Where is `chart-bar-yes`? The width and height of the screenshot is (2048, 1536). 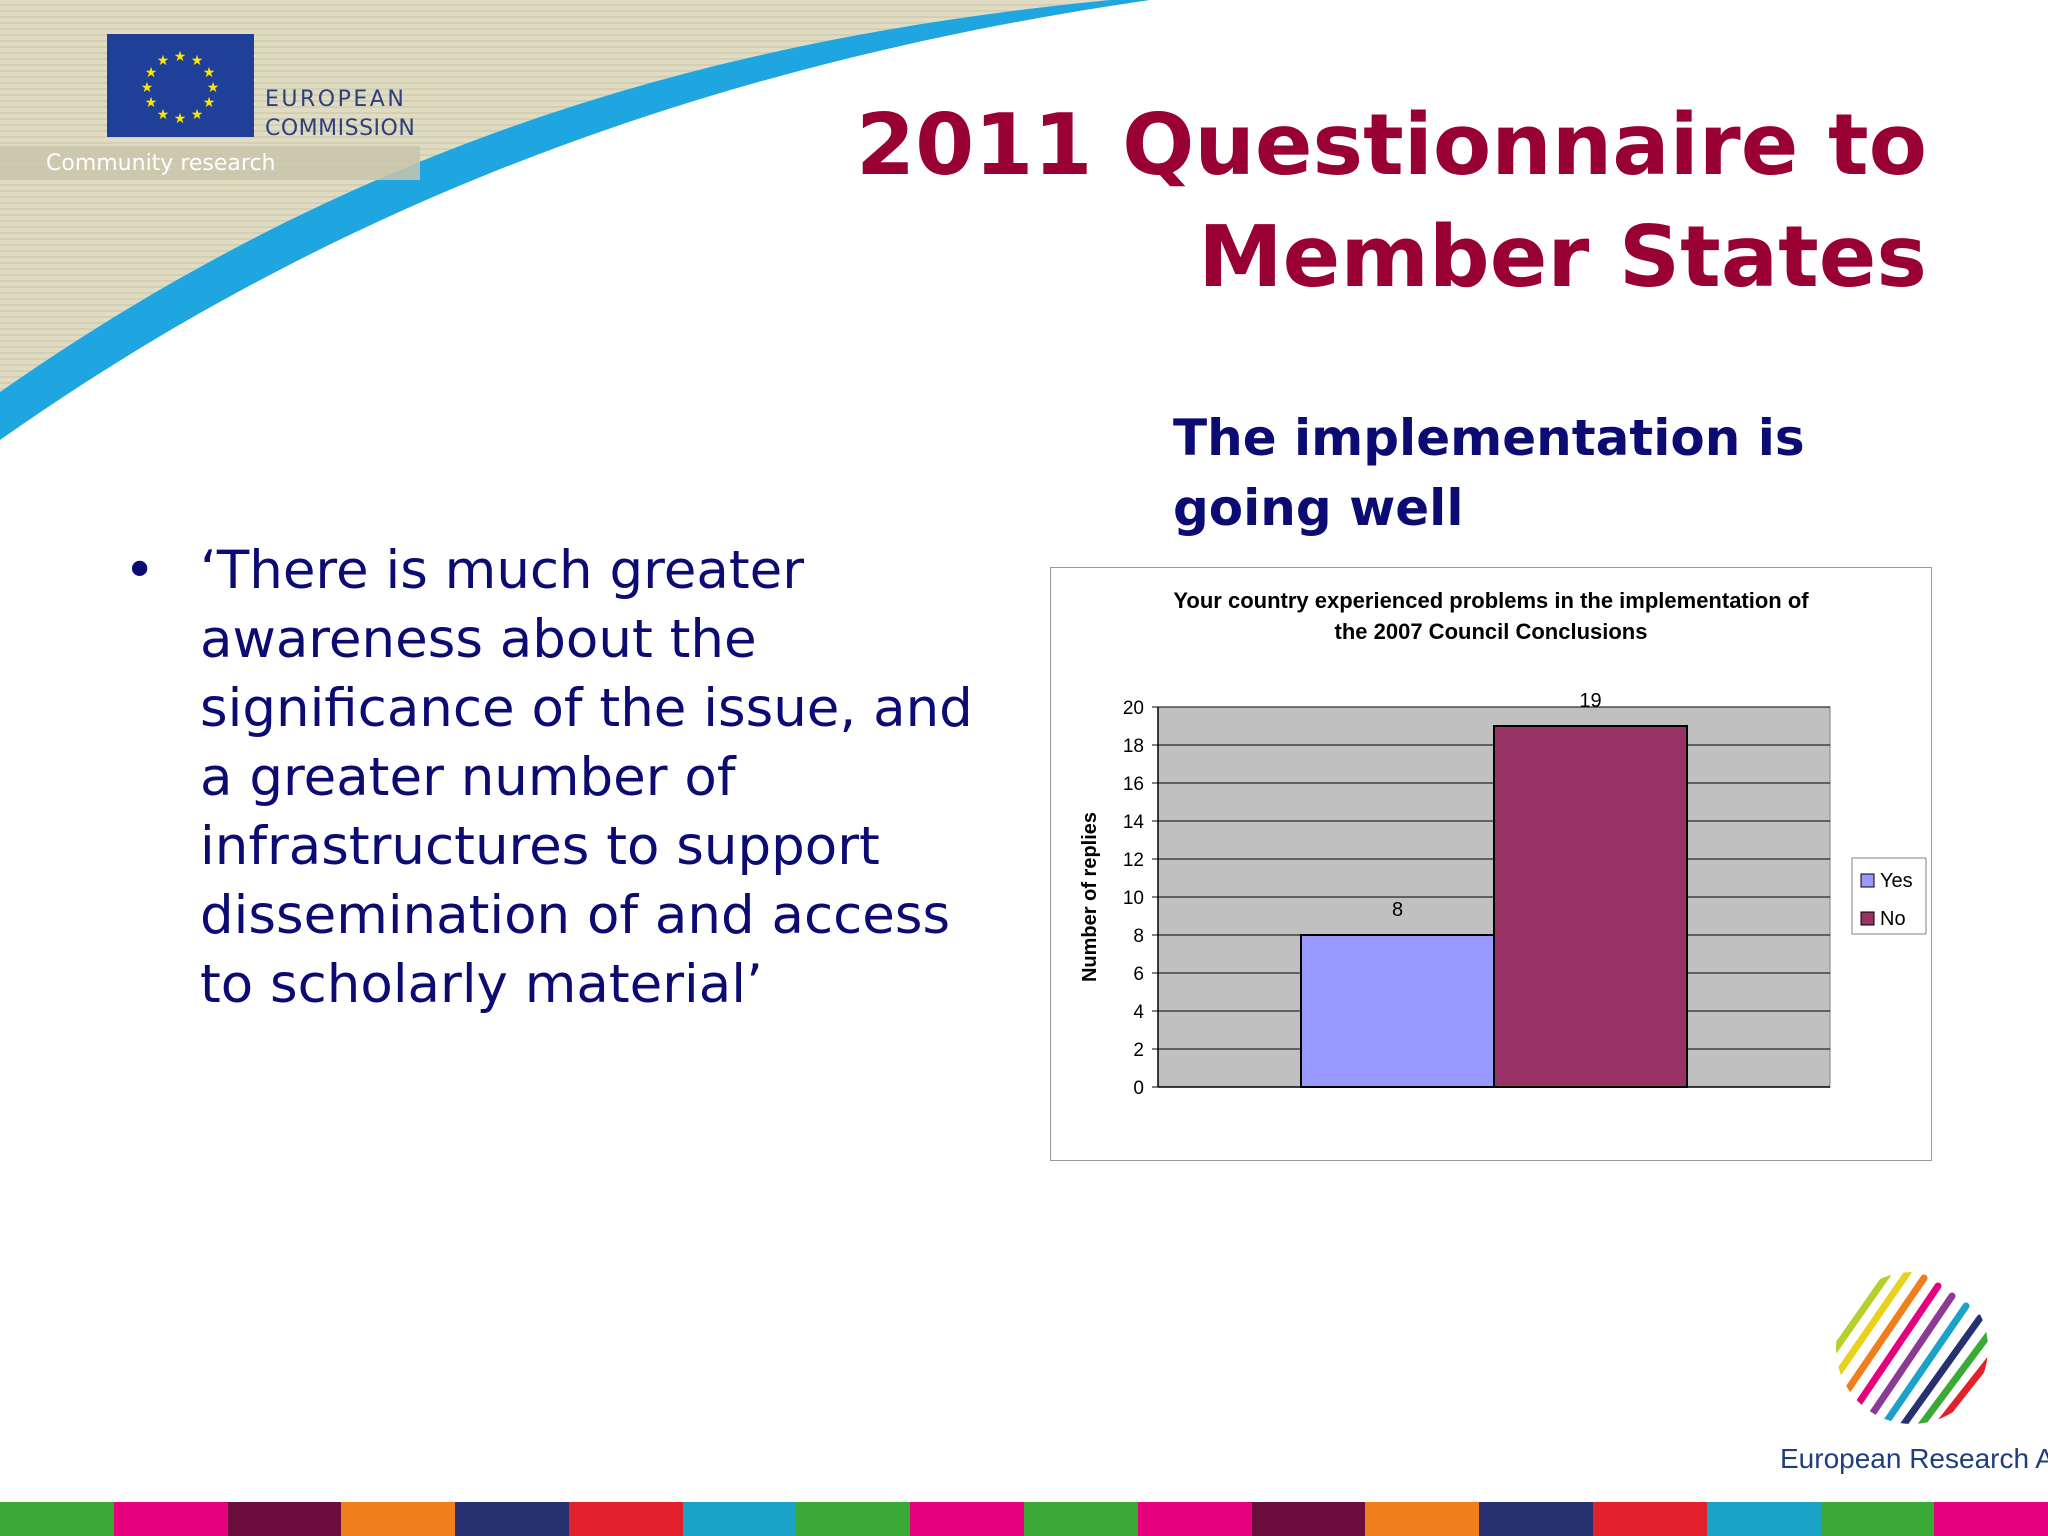
chart-bar-yes is located at coordinates (1397, 1011).